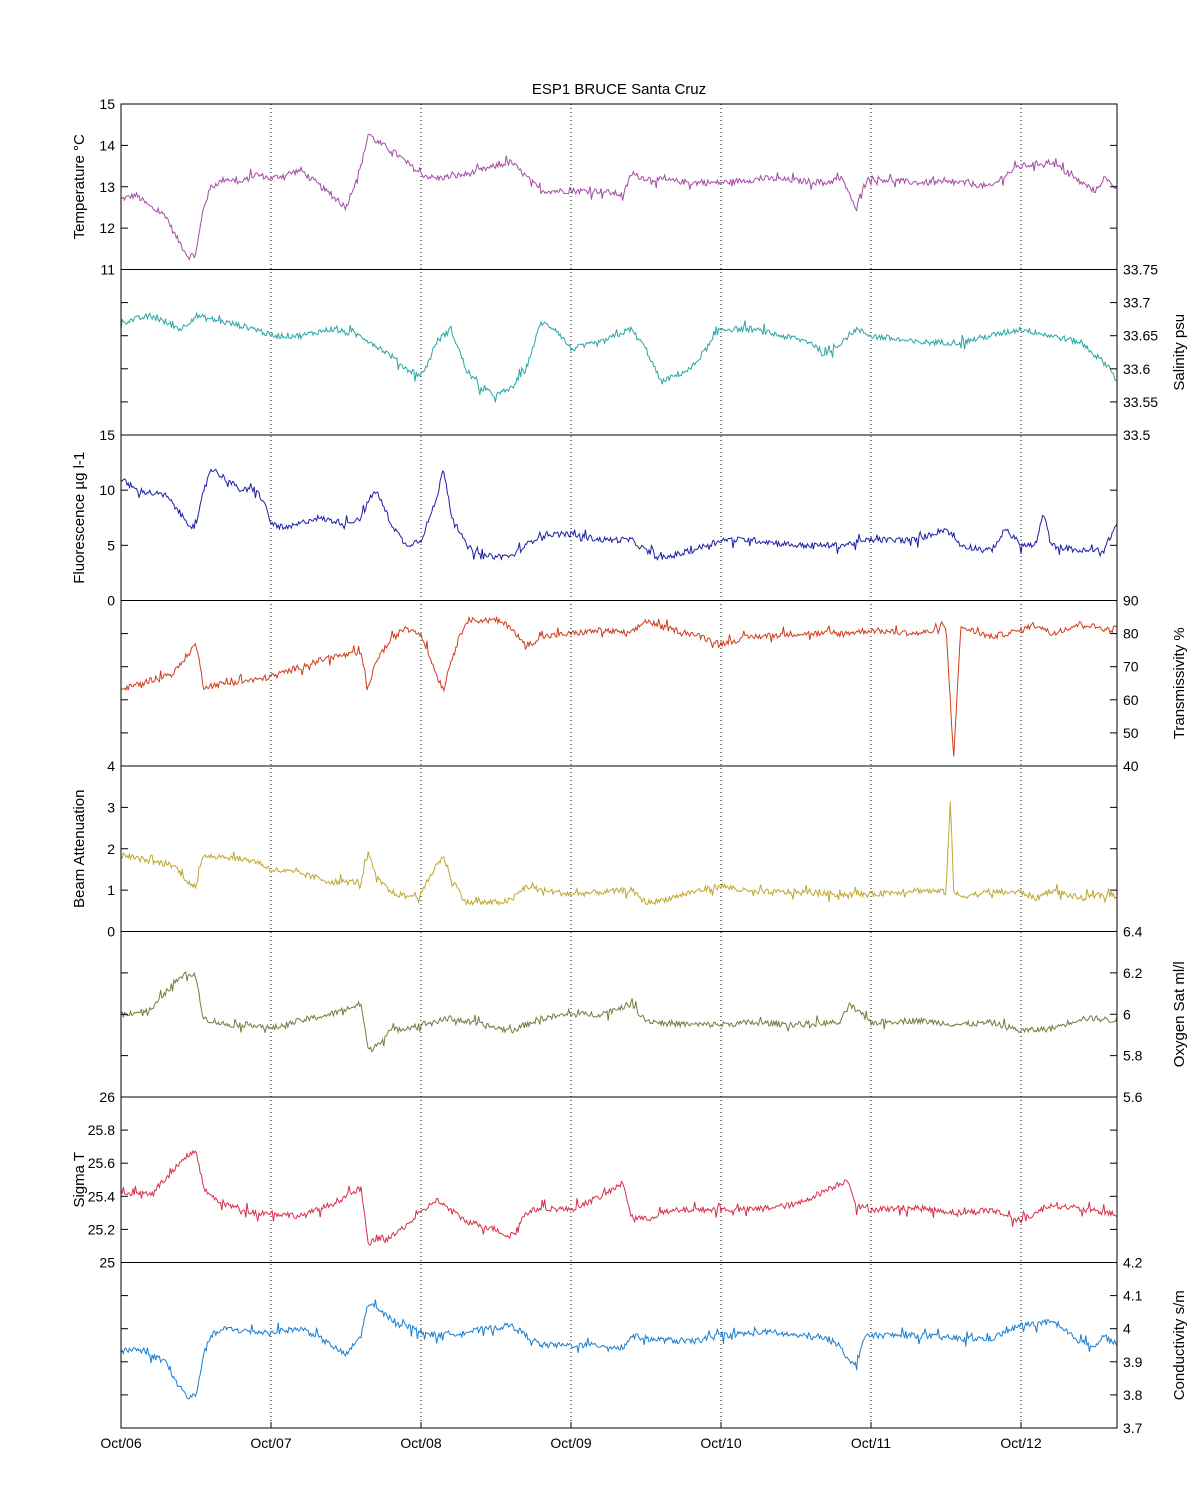 Image resolution: width=1200 pixels, height=1501 pixels. Describe the element at coordinates (1179, 352) in the screenshot. I see `y-axis-label-salinity: Salinity psu` at that location.